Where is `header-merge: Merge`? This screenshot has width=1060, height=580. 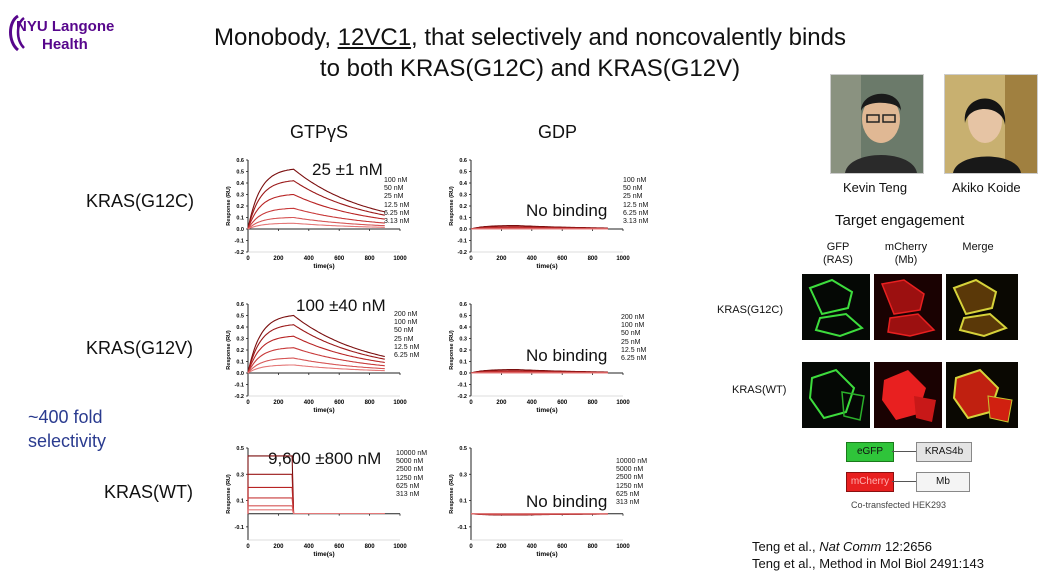 header-merge: Merge is located at coordinates (978, 247).